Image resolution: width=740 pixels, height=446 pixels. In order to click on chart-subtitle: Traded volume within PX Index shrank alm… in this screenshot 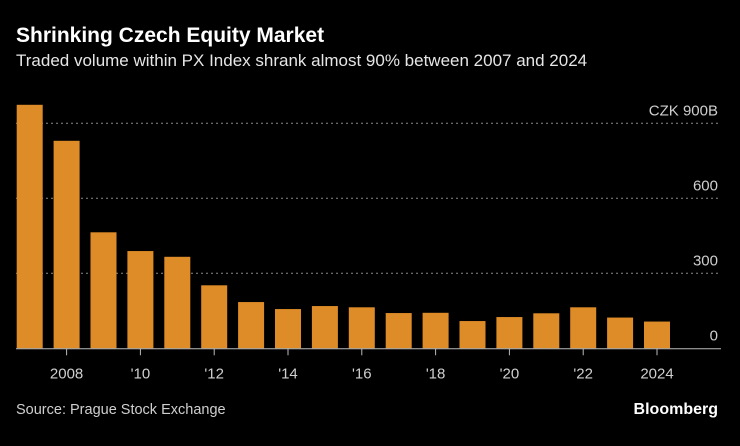, I will do `click(302, 60)`.